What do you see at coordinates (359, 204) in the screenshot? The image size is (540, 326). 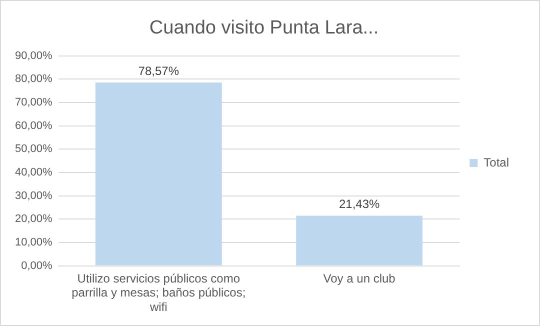 I see `data-label: 21,43%` at bounding box center [359, 204].